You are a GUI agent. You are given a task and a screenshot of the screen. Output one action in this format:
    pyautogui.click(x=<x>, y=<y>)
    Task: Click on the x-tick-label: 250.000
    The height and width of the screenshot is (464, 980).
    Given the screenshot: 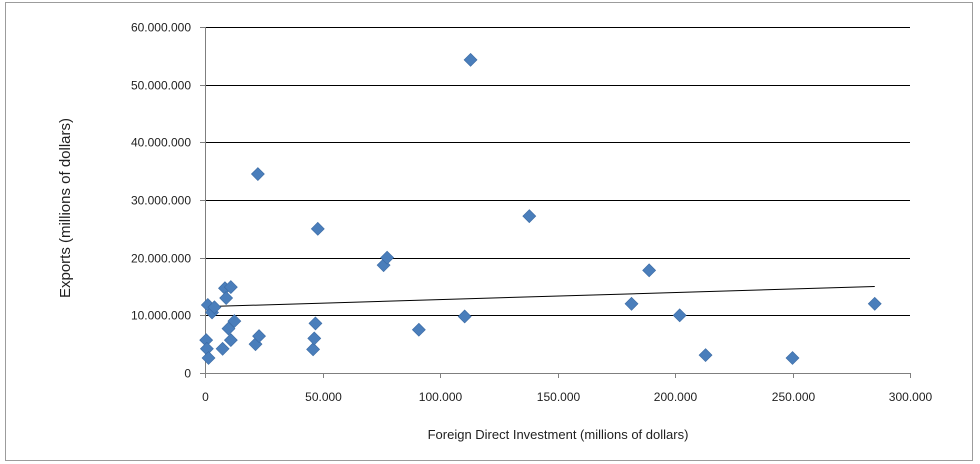 What is the action you would take?
    pyautogui.click(x=794, y=397)
    